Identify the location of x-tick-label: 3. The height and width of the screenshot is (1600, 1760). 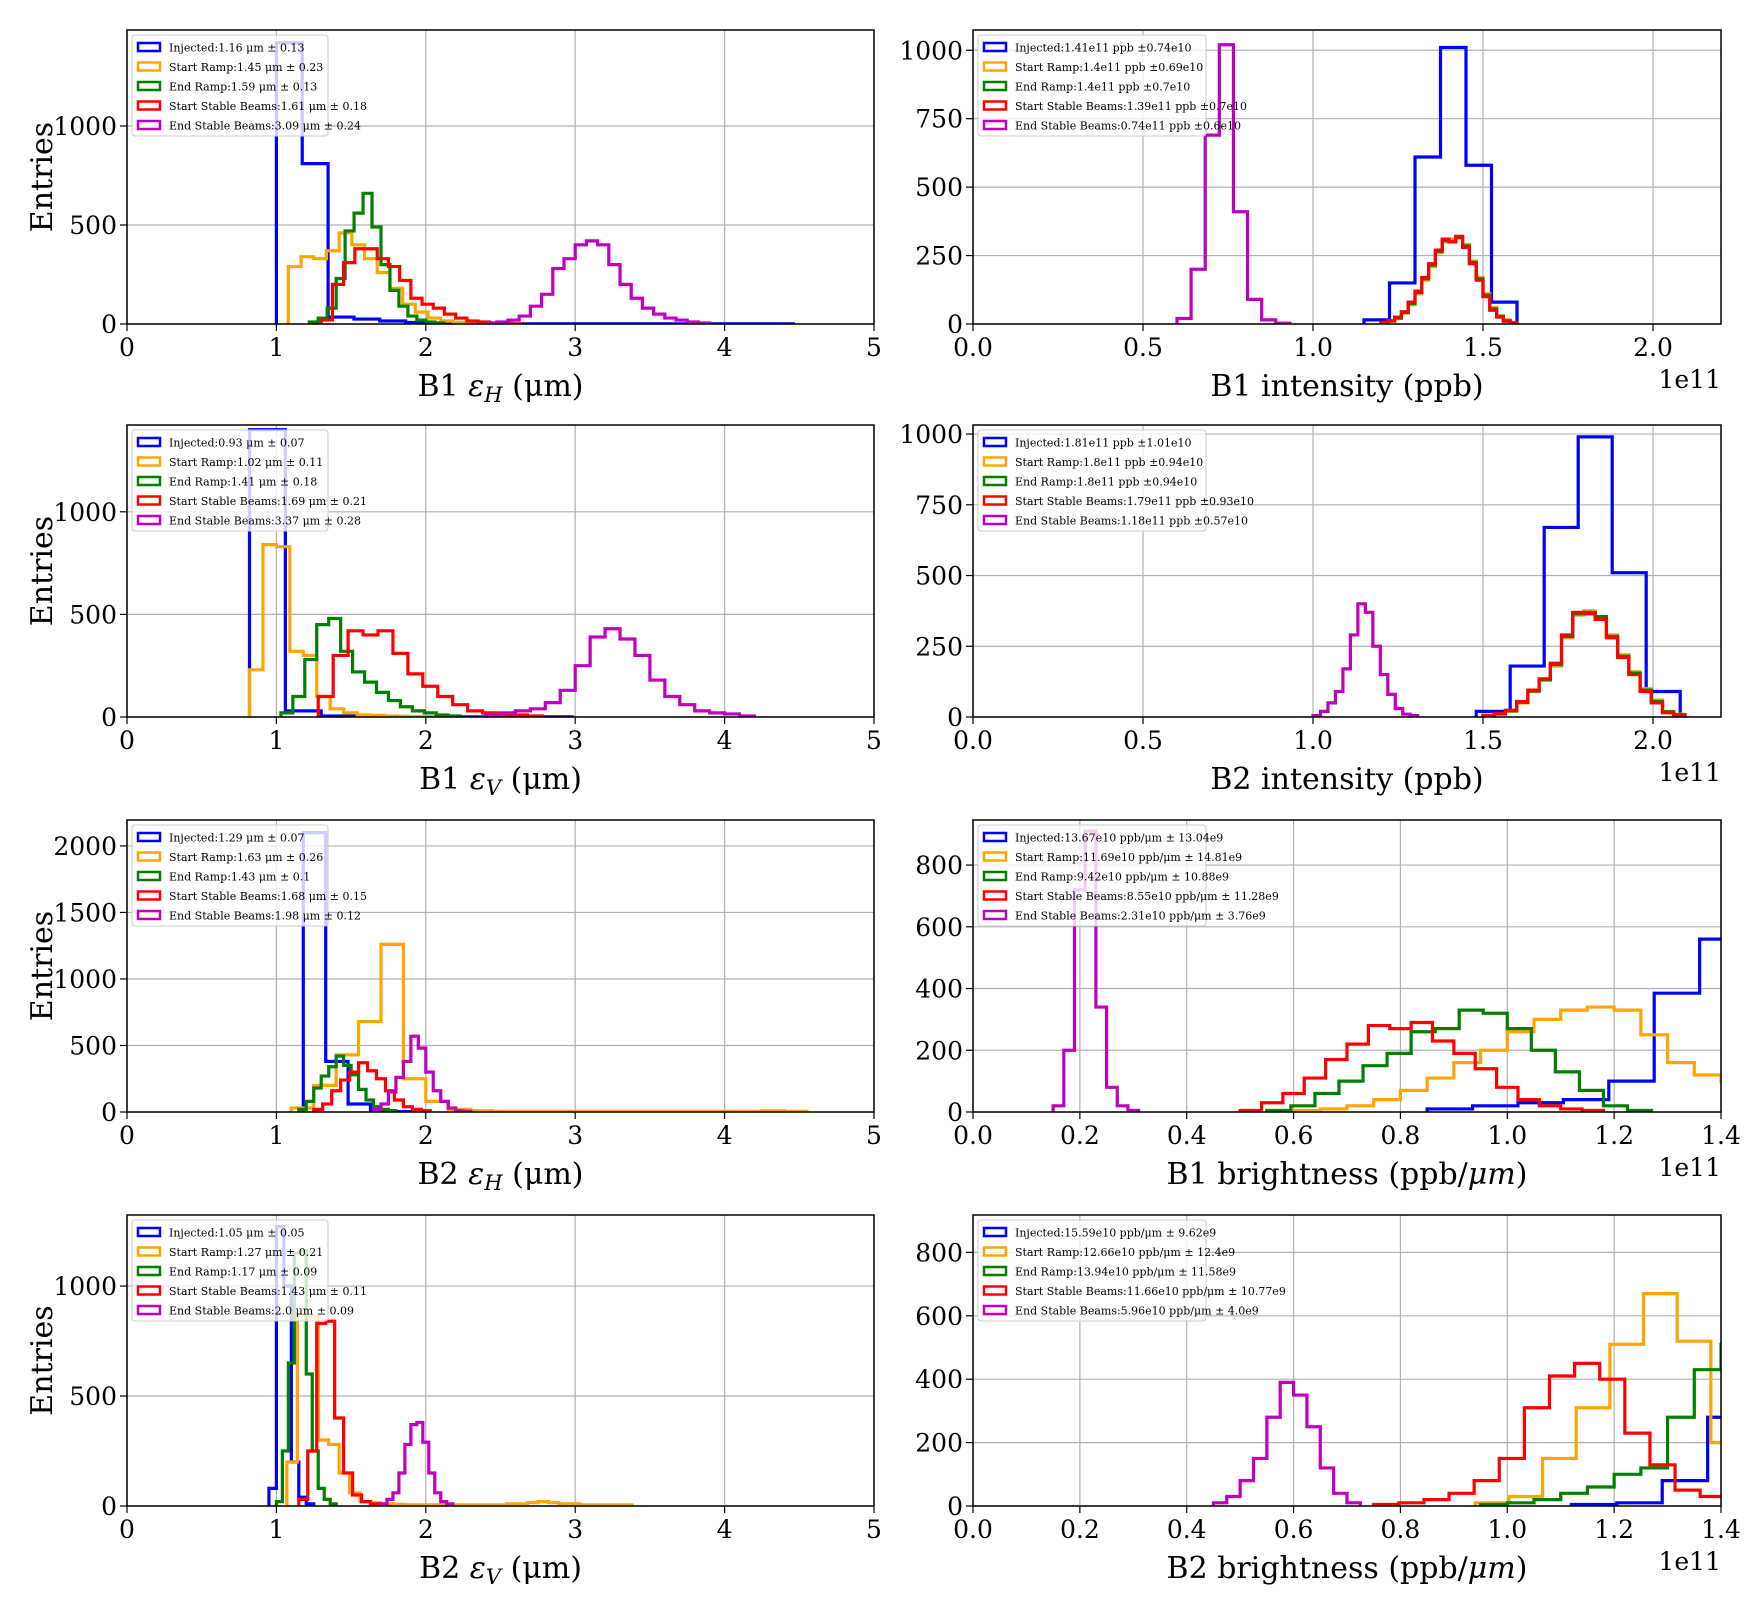
(575, 1529).